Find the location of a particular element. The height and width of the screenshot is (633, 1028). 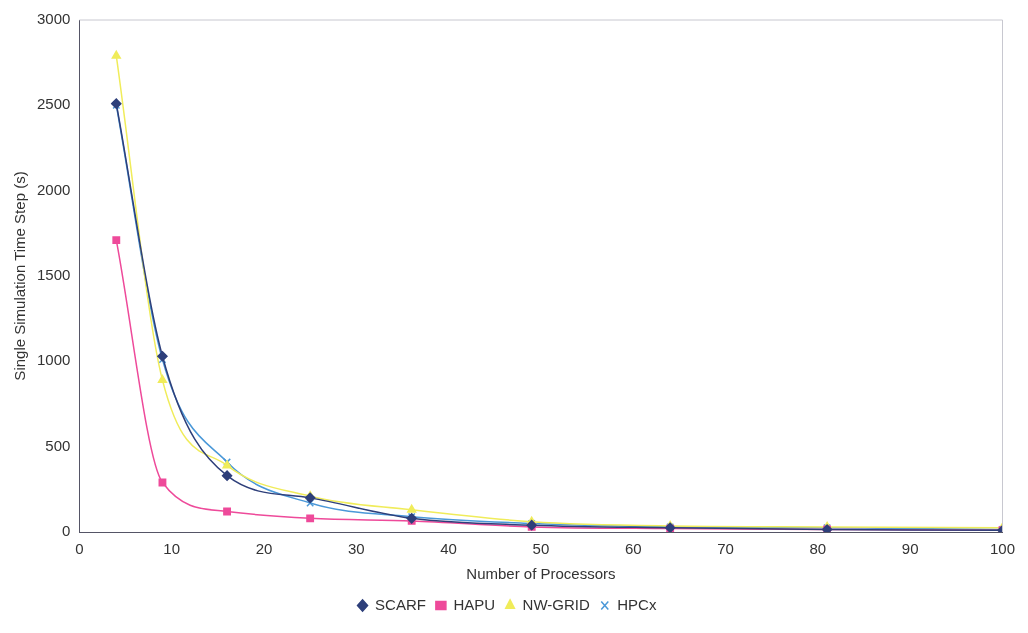

x-tick-label: 70 is located at coordinates (725, 549).